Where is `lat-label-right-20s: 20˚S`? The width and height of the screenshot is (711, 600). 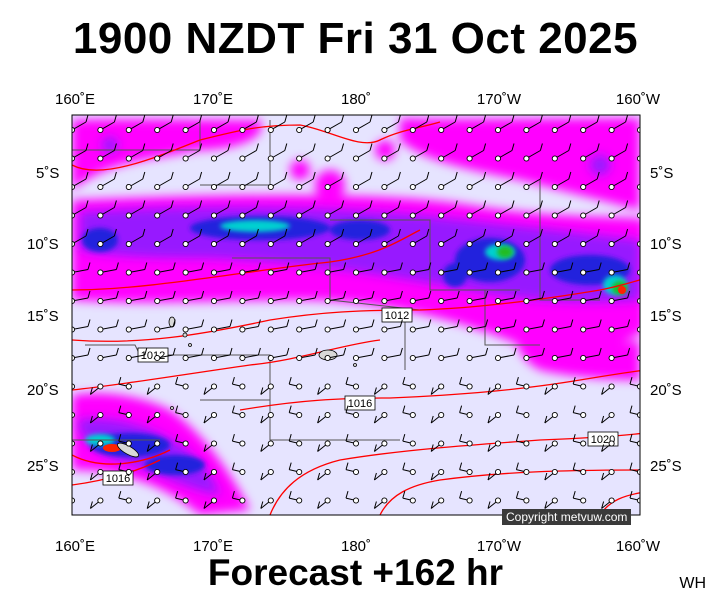 lat-label-right-20s: 20˚S is located at coordinates (666, 390).